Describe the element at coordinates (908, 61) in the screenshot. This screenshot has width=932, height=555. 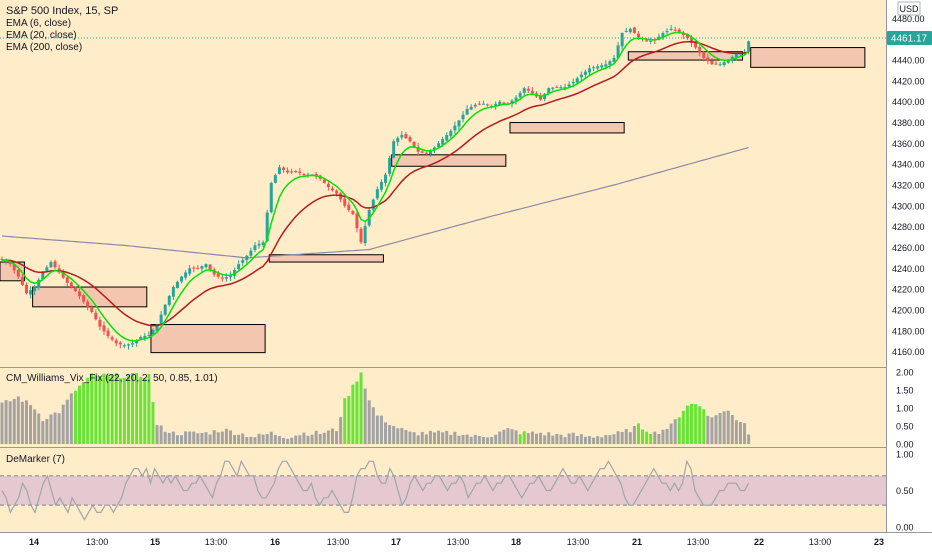
I see `price-tick-label: 4440.00` at that location.